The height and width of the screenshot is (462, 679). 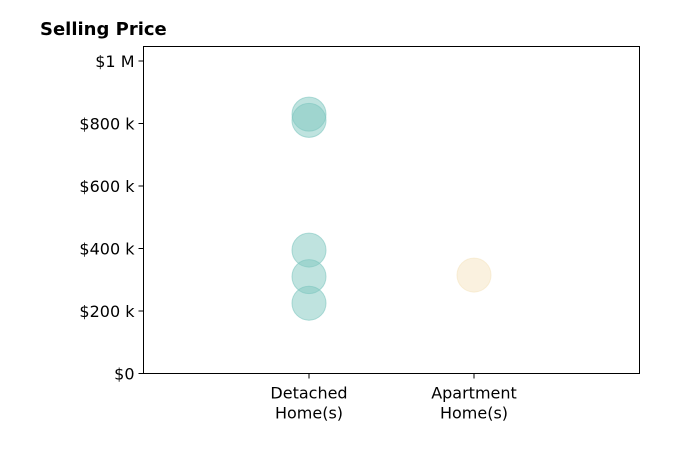 What do you see at coordinates (107, 186) in the screenshot?
I see `y-tick-label: $600 k` at bounding box center [107, 186].